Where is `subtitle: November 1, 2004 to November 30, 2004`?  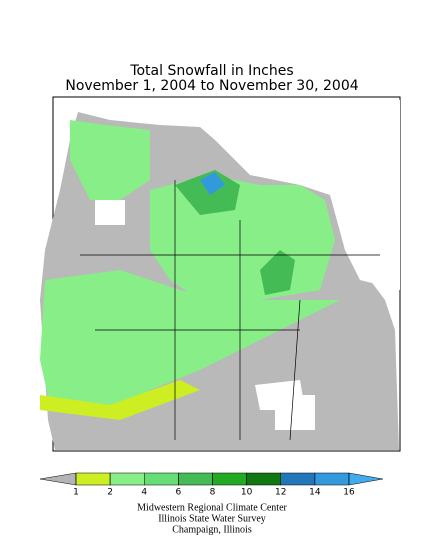
subtitle: November 1, 2004 to November 30, 2004 is located at coordinates (211, 86).